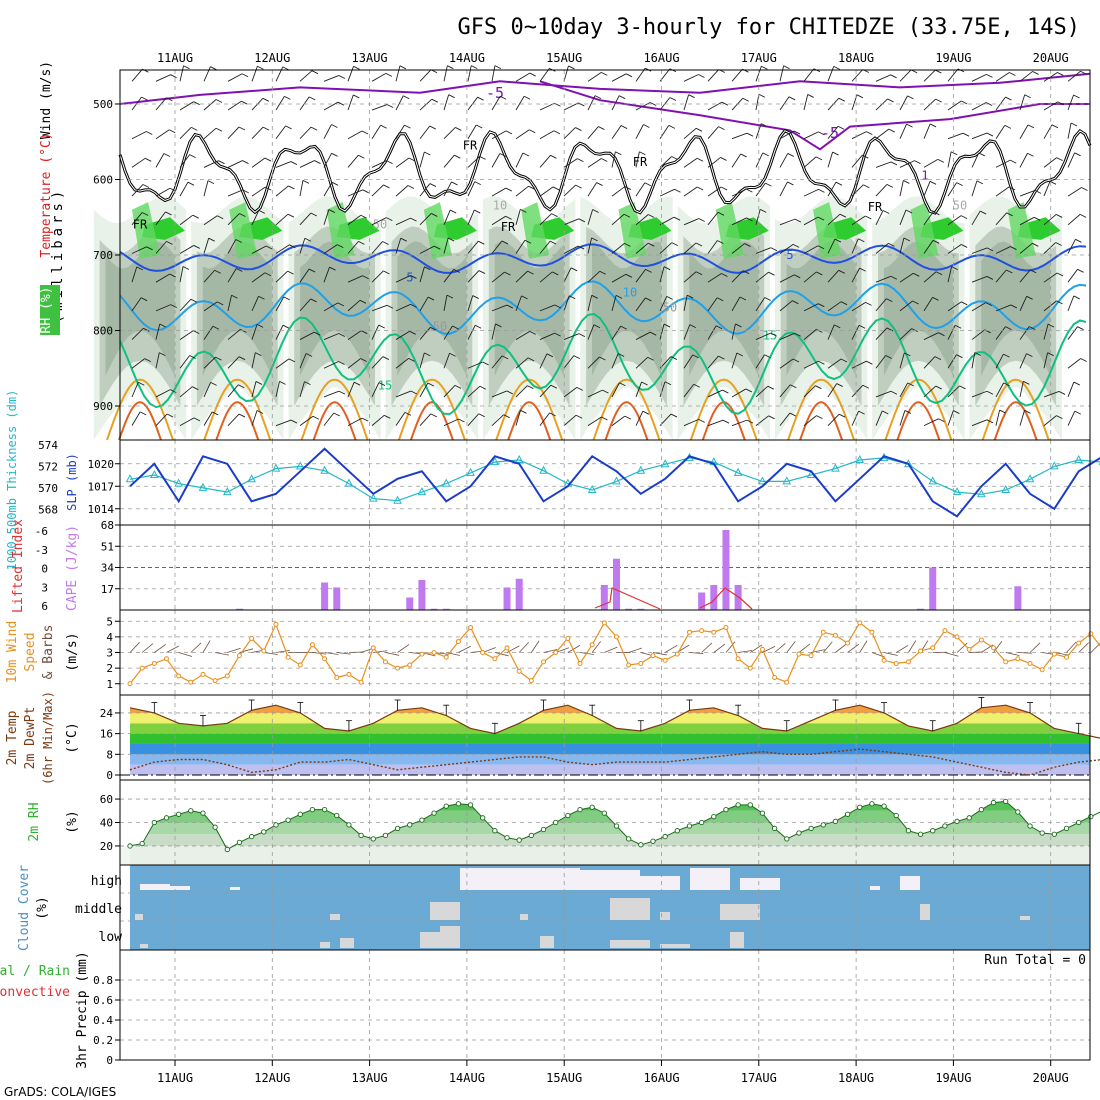  Describe the element at coordinates (723, 413) in the screenshot. I see `warm-cell` at that location.